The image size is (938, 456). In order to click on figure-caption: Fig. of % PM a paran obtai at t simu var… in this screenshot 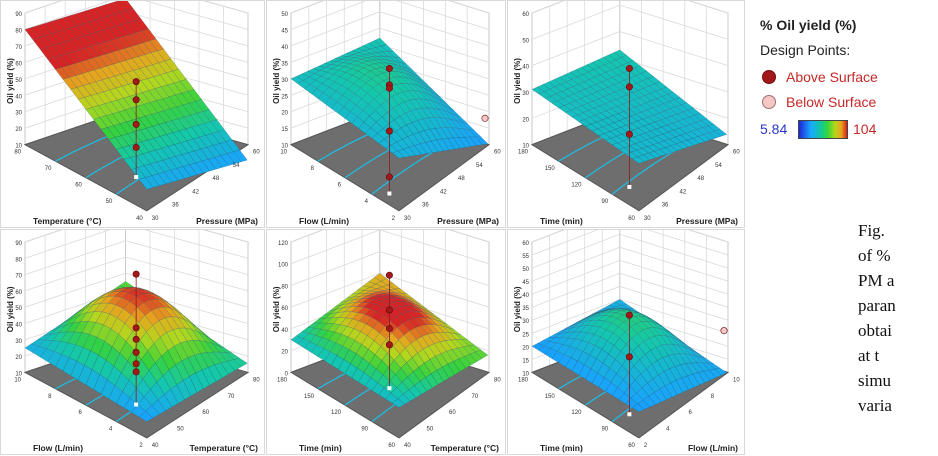, I will do `click(898, 318)`.